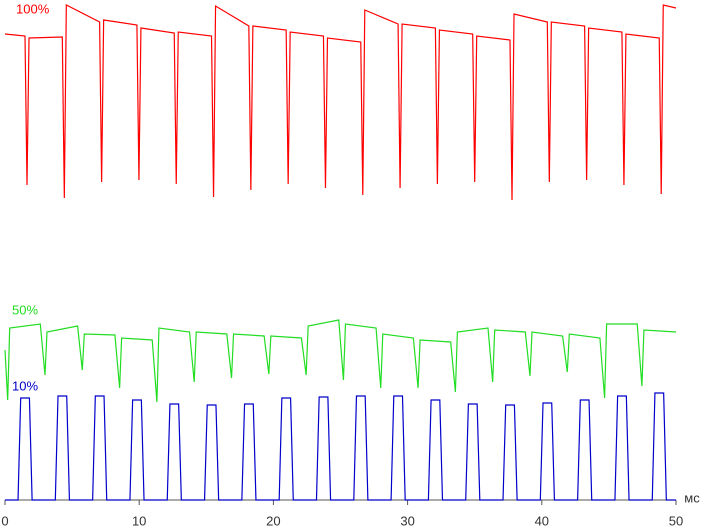 Image resolution: width=703 pixels, height=529 pixels. I want to click on x-tick-label: 50, so click(676, 520).